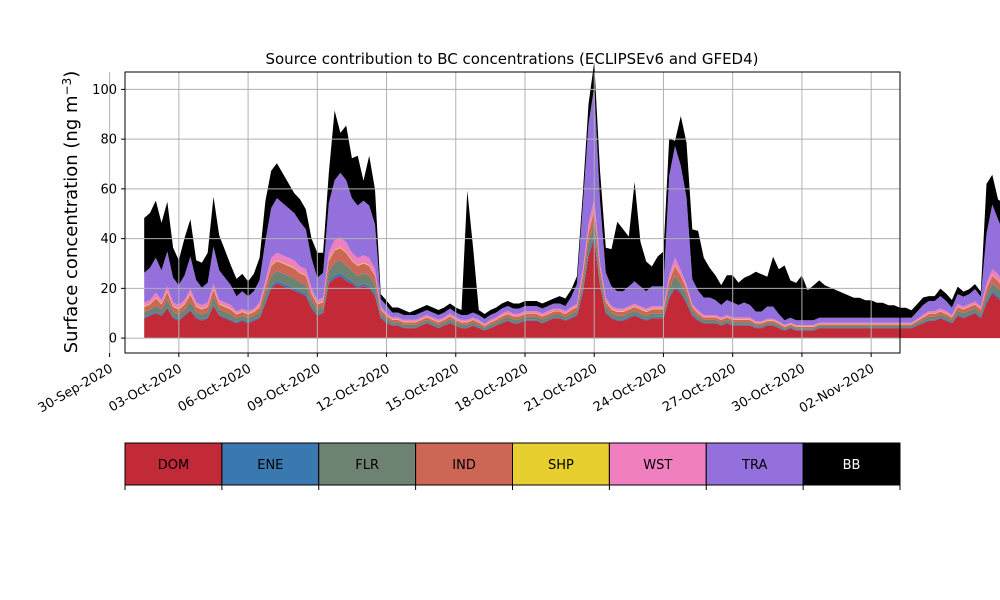 The image size is (1000, 600). Describe the element at coordinates (67, 87) in the screenshot. I see `y-axis-label-superscript: −3` at that location.